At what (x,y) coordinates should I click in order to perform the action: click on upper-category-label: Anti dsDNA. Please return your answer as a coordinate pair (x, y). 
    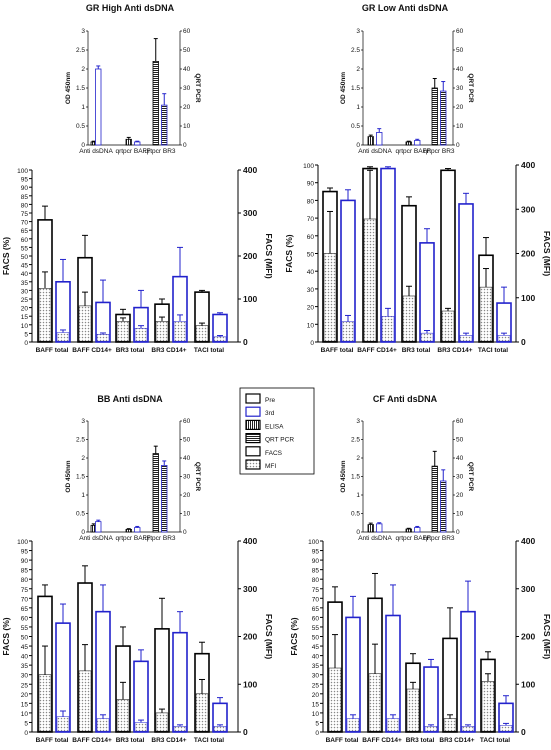
    Looking at the image, I should click on (96, 151).